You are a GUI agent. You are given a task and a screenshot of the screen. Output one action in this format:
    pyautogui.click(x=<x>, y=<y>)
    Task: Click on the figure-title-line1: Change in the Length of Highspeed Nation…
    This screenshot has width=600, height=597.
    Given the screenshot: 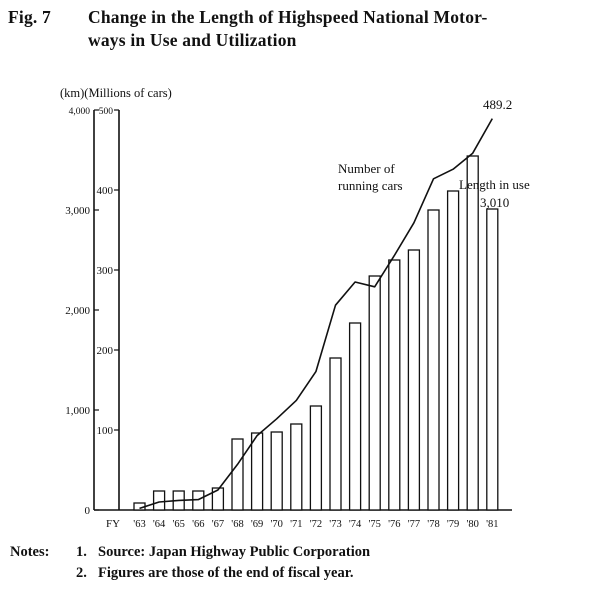 What is the action you would take?
    pyautogui.click(x=288, y=17)
    